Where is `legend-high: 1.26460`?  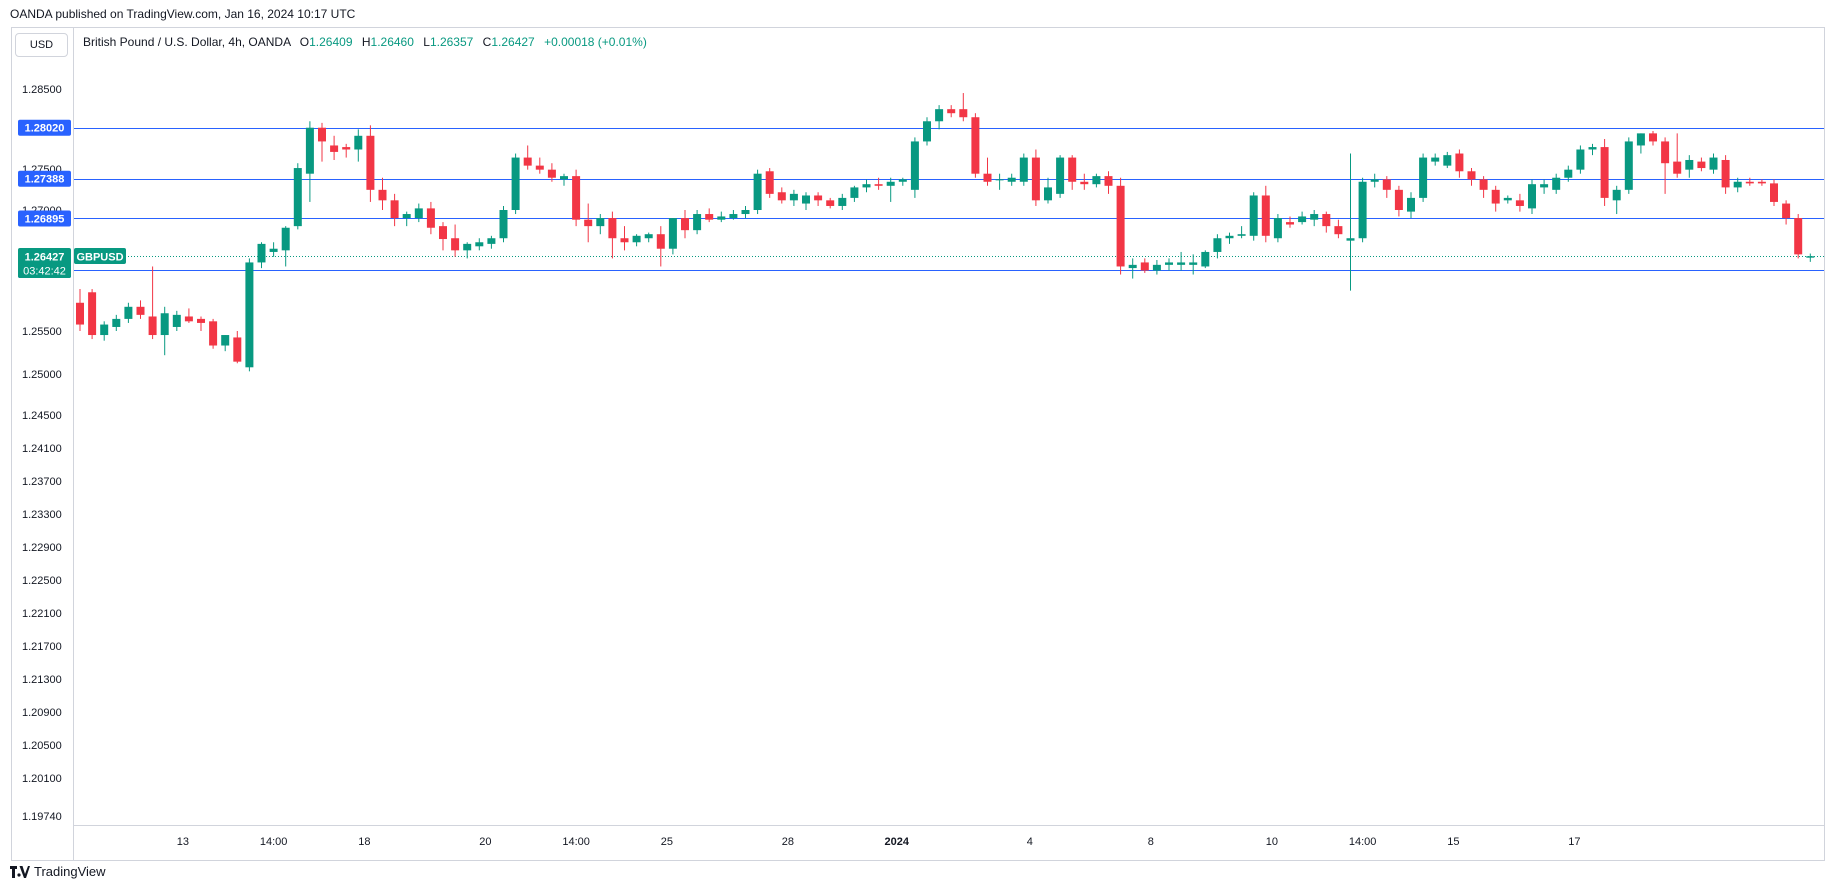
legend-high: 1.26460 is located at coordinates (392, 42).